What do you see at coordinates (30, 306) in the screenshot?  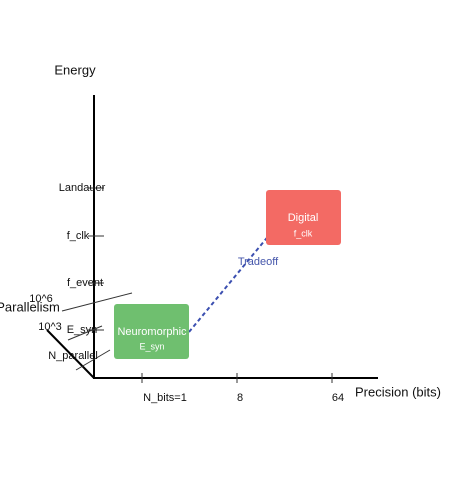 I see `z-axis-label: Parallelism` at bounding box center [30, 306].